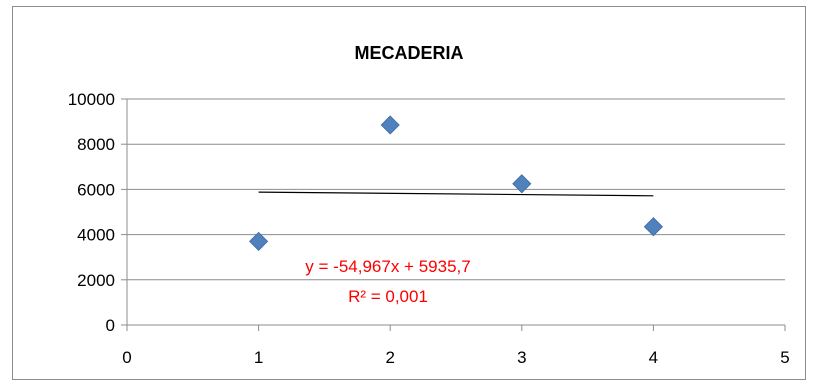  What do you see at coordinates (91, 99) in the screenshot?
I see `y-tick-label: 10000` at bounding box center [91, 99].